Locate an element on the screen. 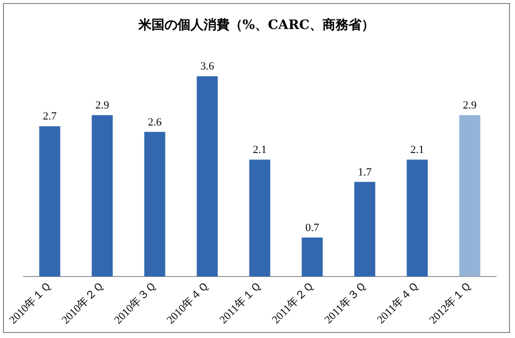  data-label: 1.7 is located at coordinates (365, 172).